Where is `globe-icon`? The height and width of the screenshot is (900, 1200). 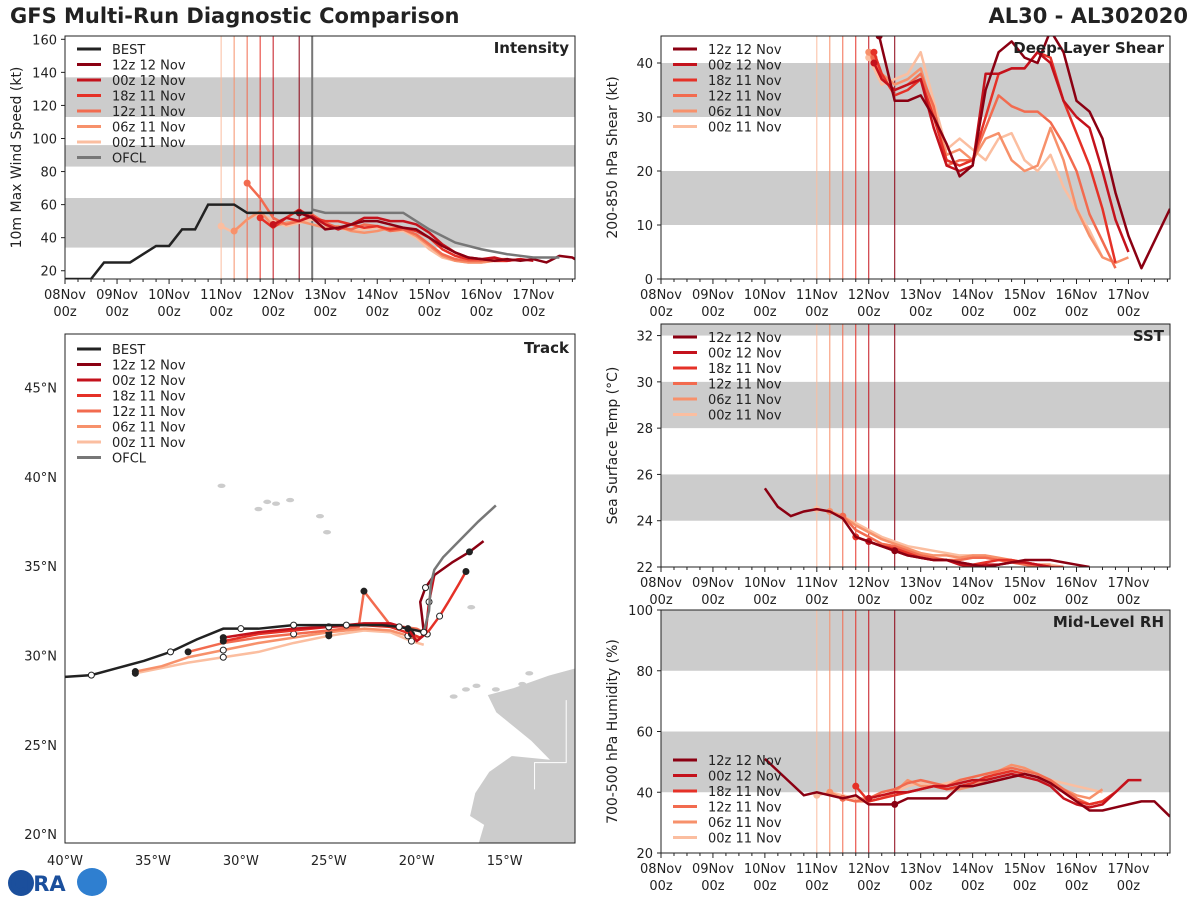
globe-icon is located at coordinates (21, 883).